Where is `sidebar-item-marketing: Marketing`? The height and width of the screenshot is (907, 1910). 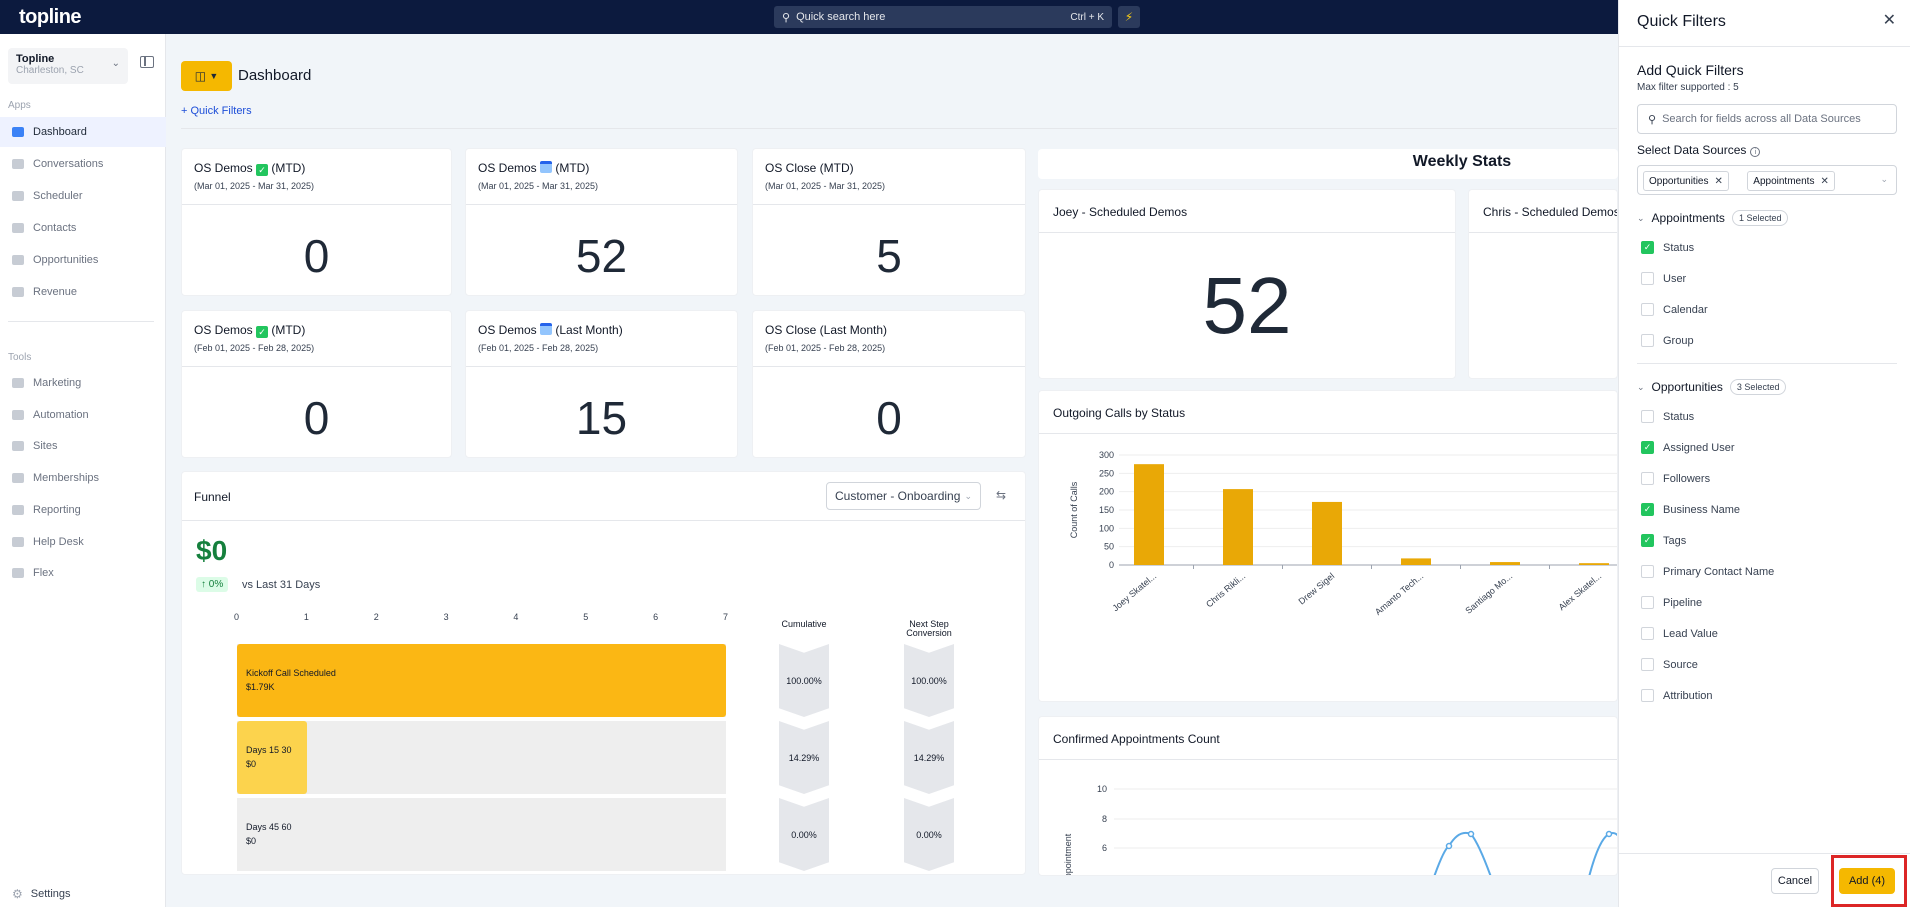
sidebar-item-marketing: Marketing is located at coordinates (83, 383).